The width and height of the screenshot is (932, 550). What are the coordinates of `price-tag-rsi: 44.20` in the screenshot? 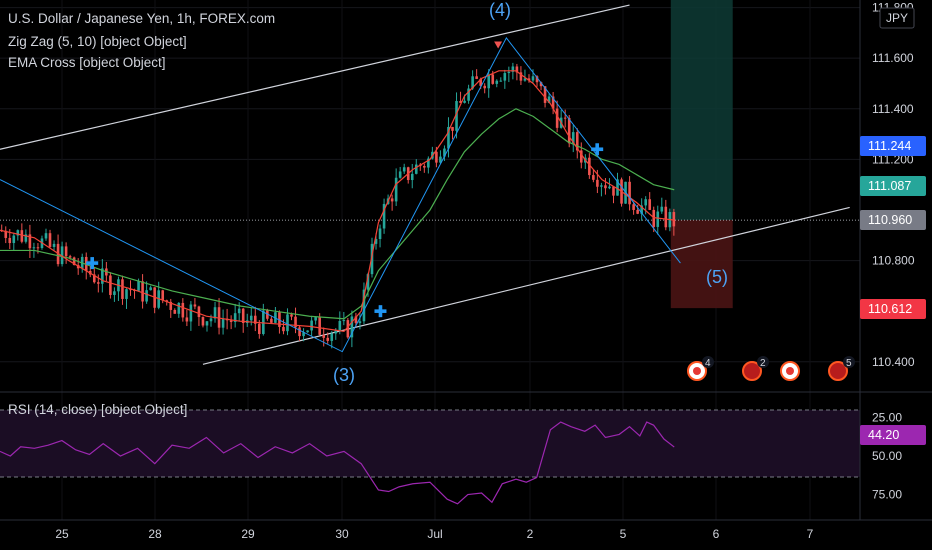 It's located at (893, 435).